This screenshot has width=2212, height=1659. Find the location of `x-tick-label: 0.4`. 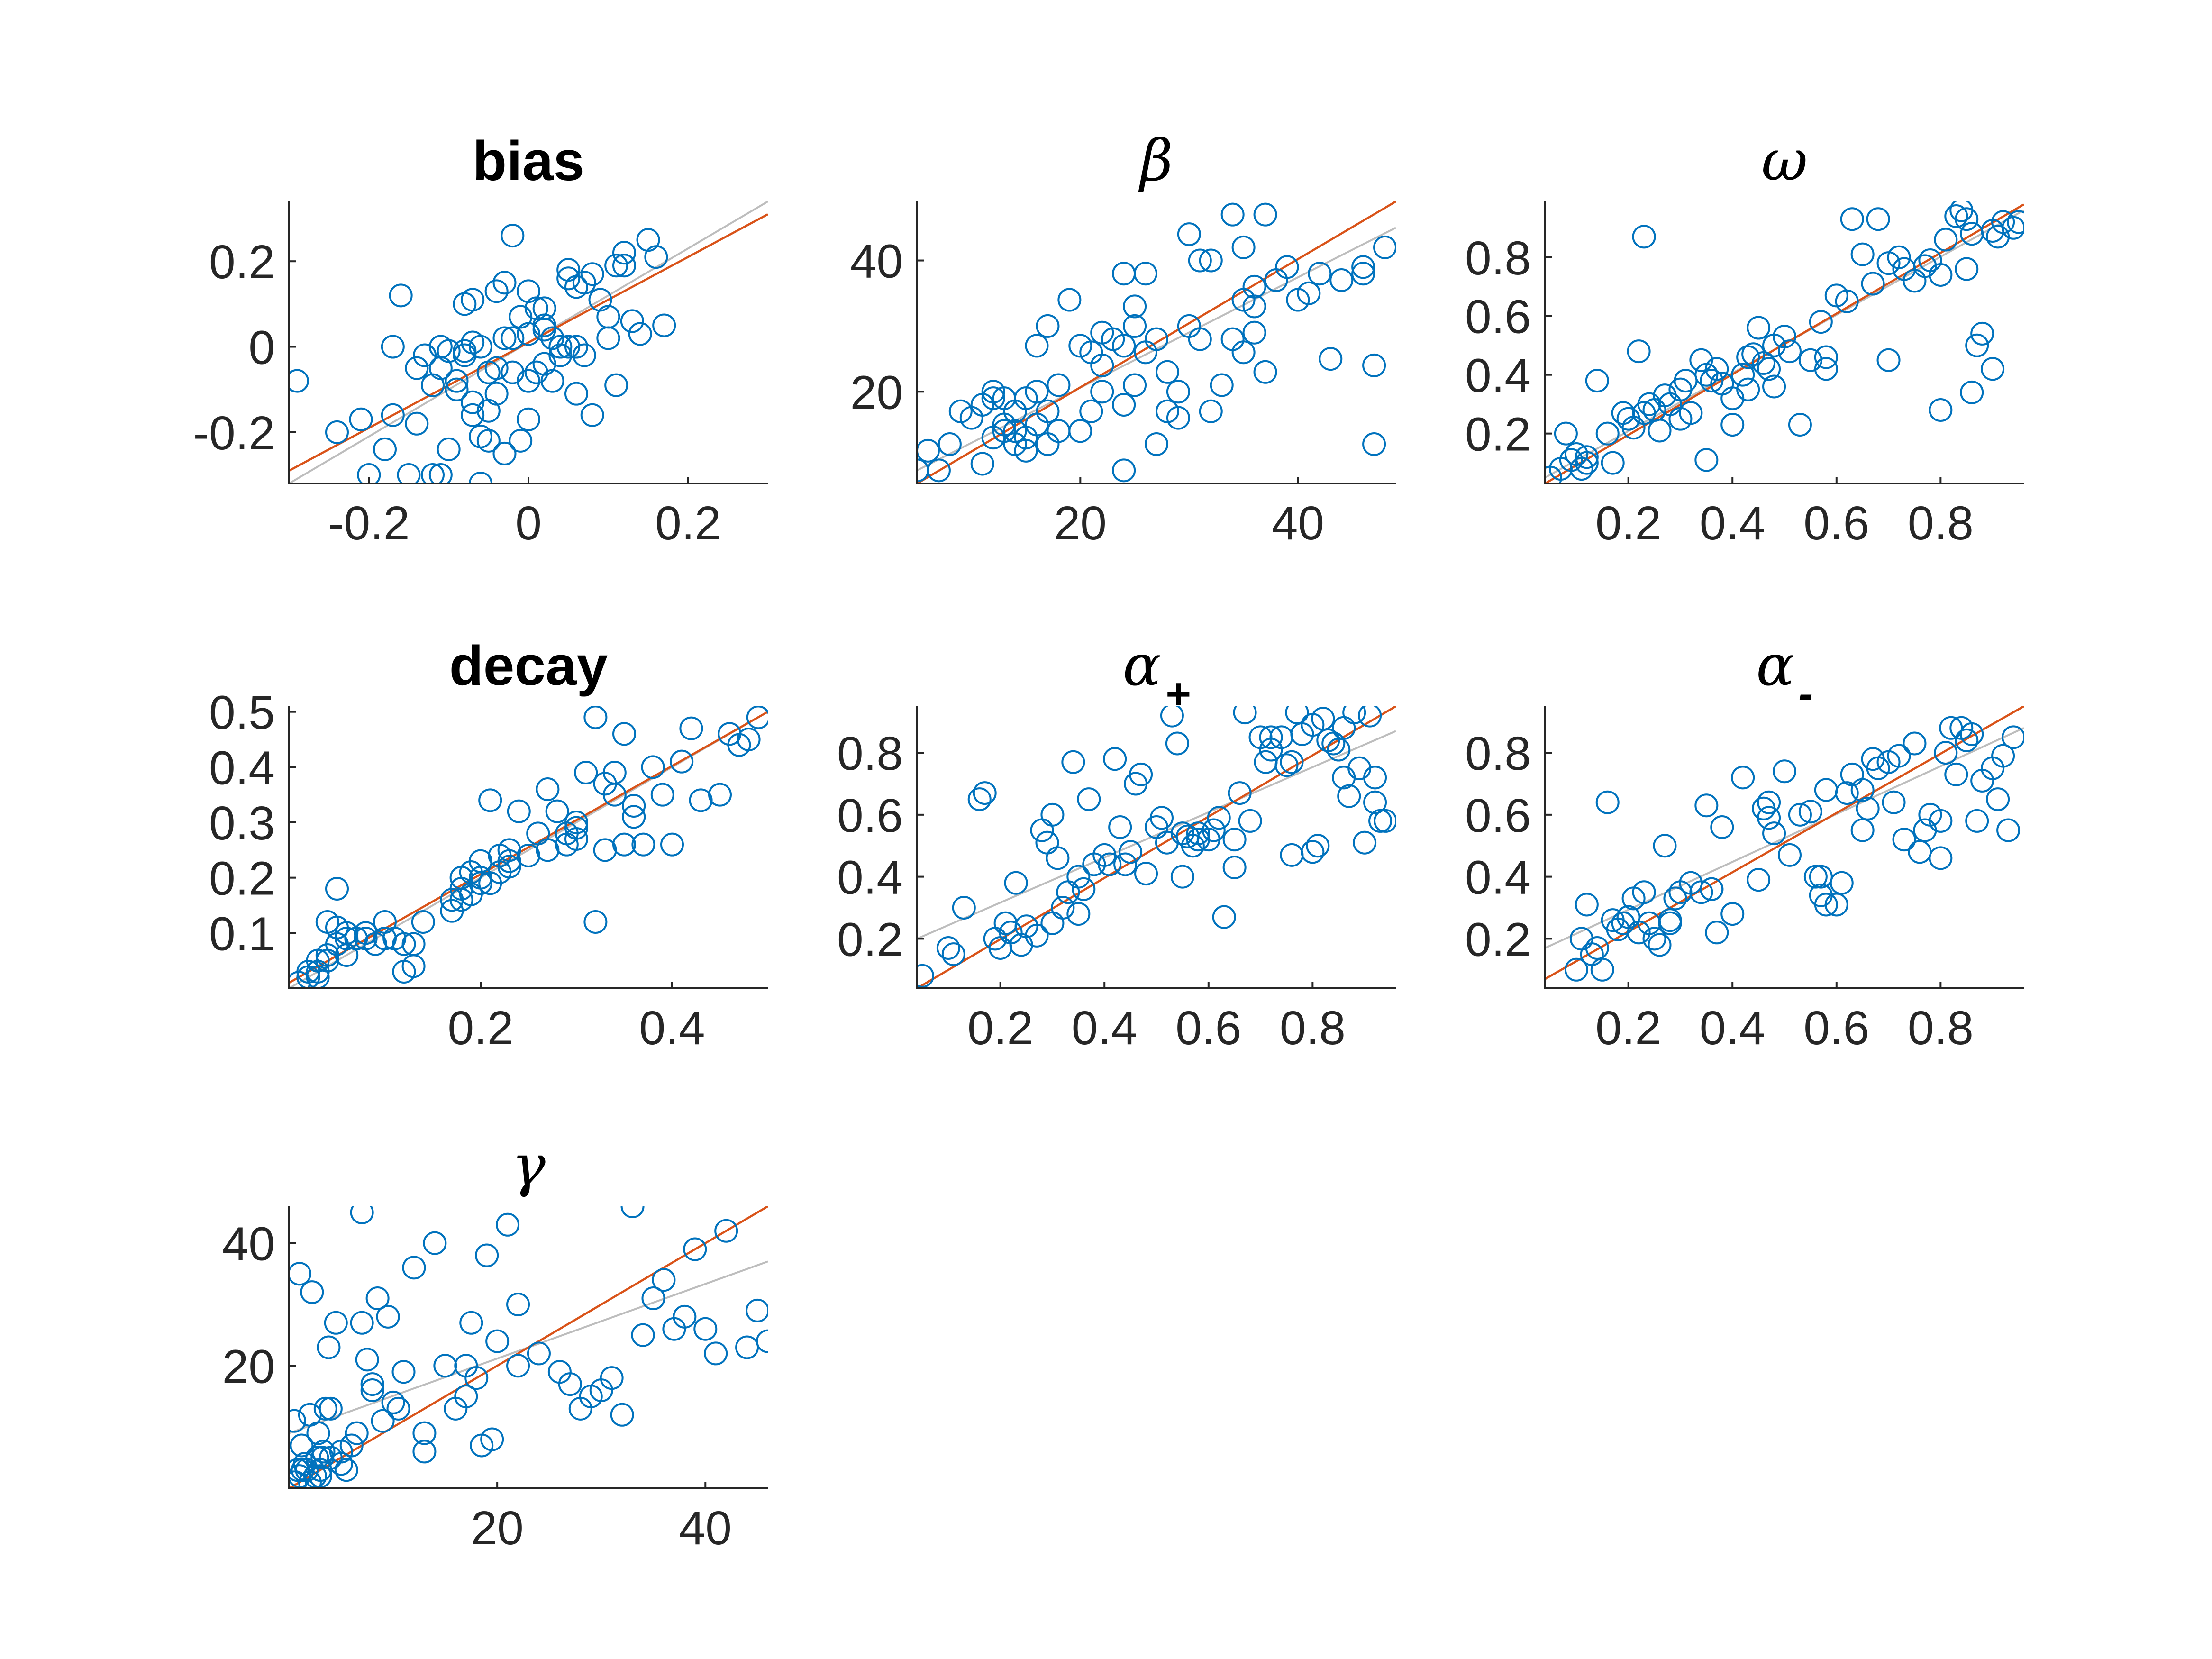

x-tick-label: 0.4 is located at coordinates (1733, 1028).